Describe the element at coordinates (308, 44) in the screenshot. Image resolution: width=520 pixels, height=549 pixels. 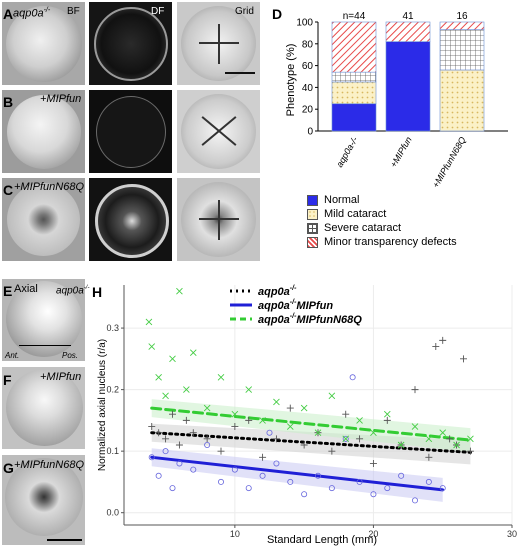
I see `panel-d-ytick-label: 80` at that location.